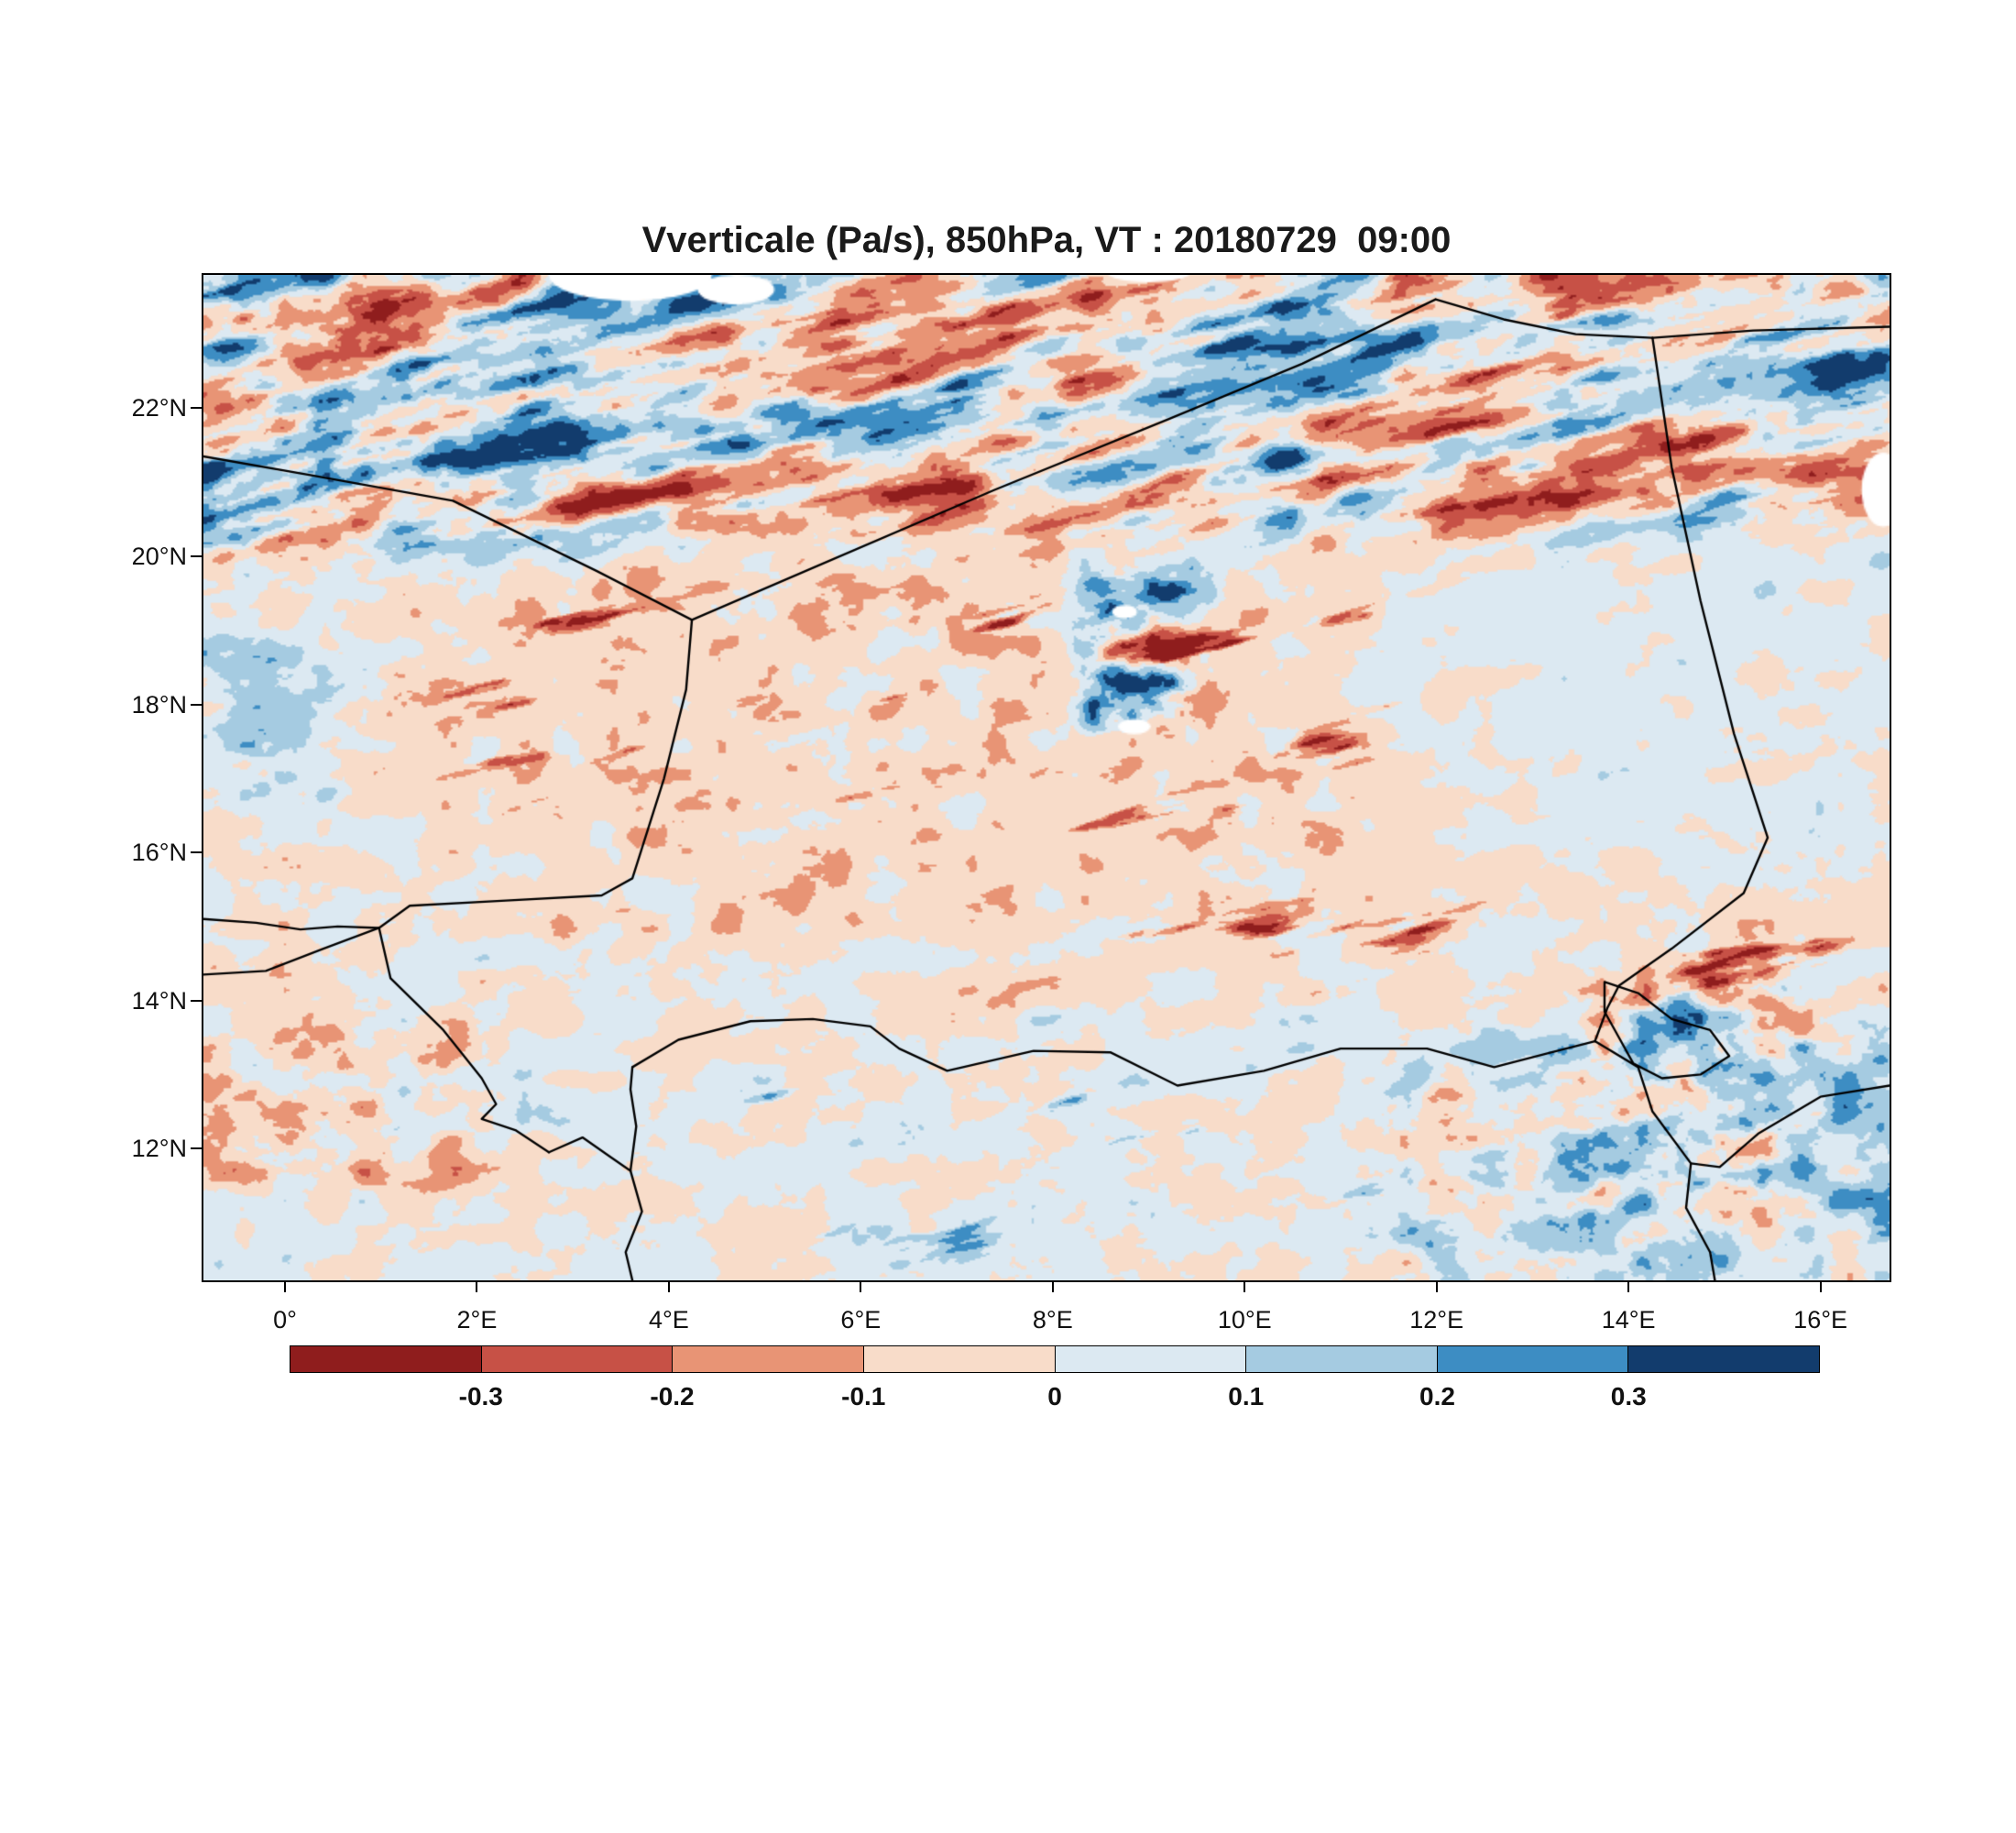  Describe the element at coordinates (480, 1396) in the screenshot. I see `colorbar-tick-label: -0.3` at that location.